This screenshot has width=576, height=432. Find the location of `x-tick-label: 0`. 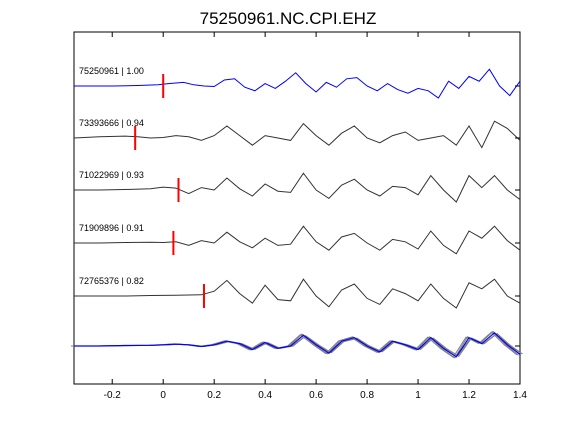

x-tick-label: 0 is located at coordinates (163, 395).